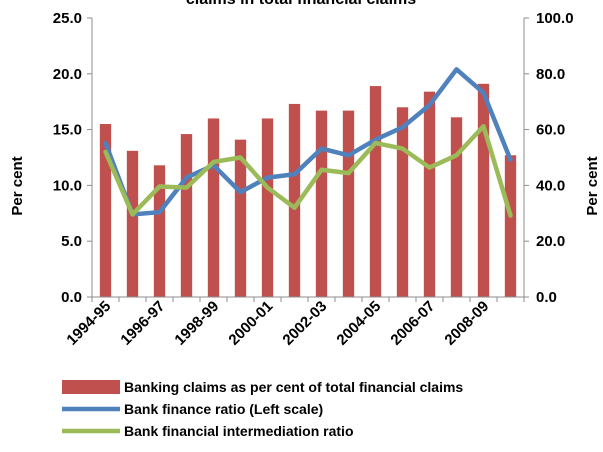 Image resolution: width=603 pixels, height=452 pixels. I want to click on y-right-tick-label: 60.0, so click(550, 130).